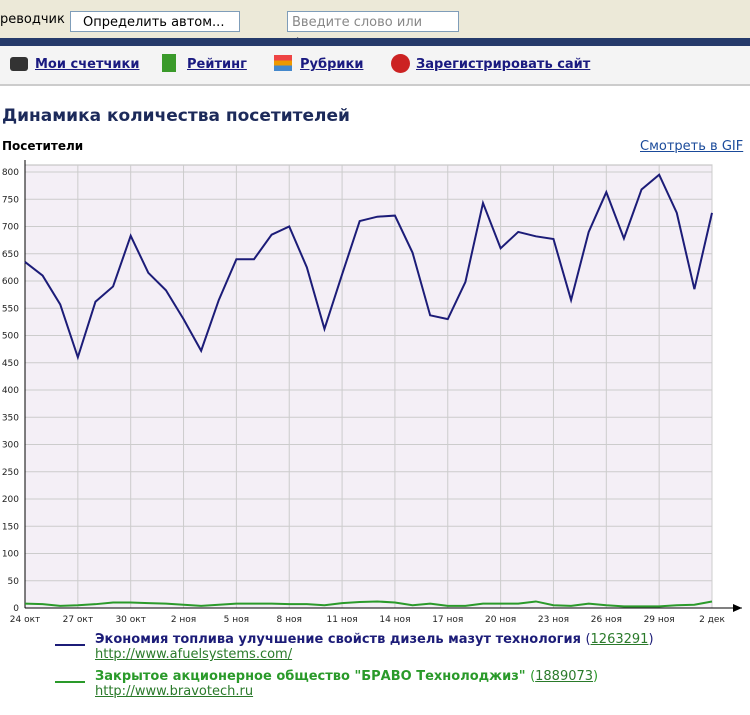  Describe the element at coordinates (10, 555) in the screenshot. I see `y-tick-label: 100` at that location.